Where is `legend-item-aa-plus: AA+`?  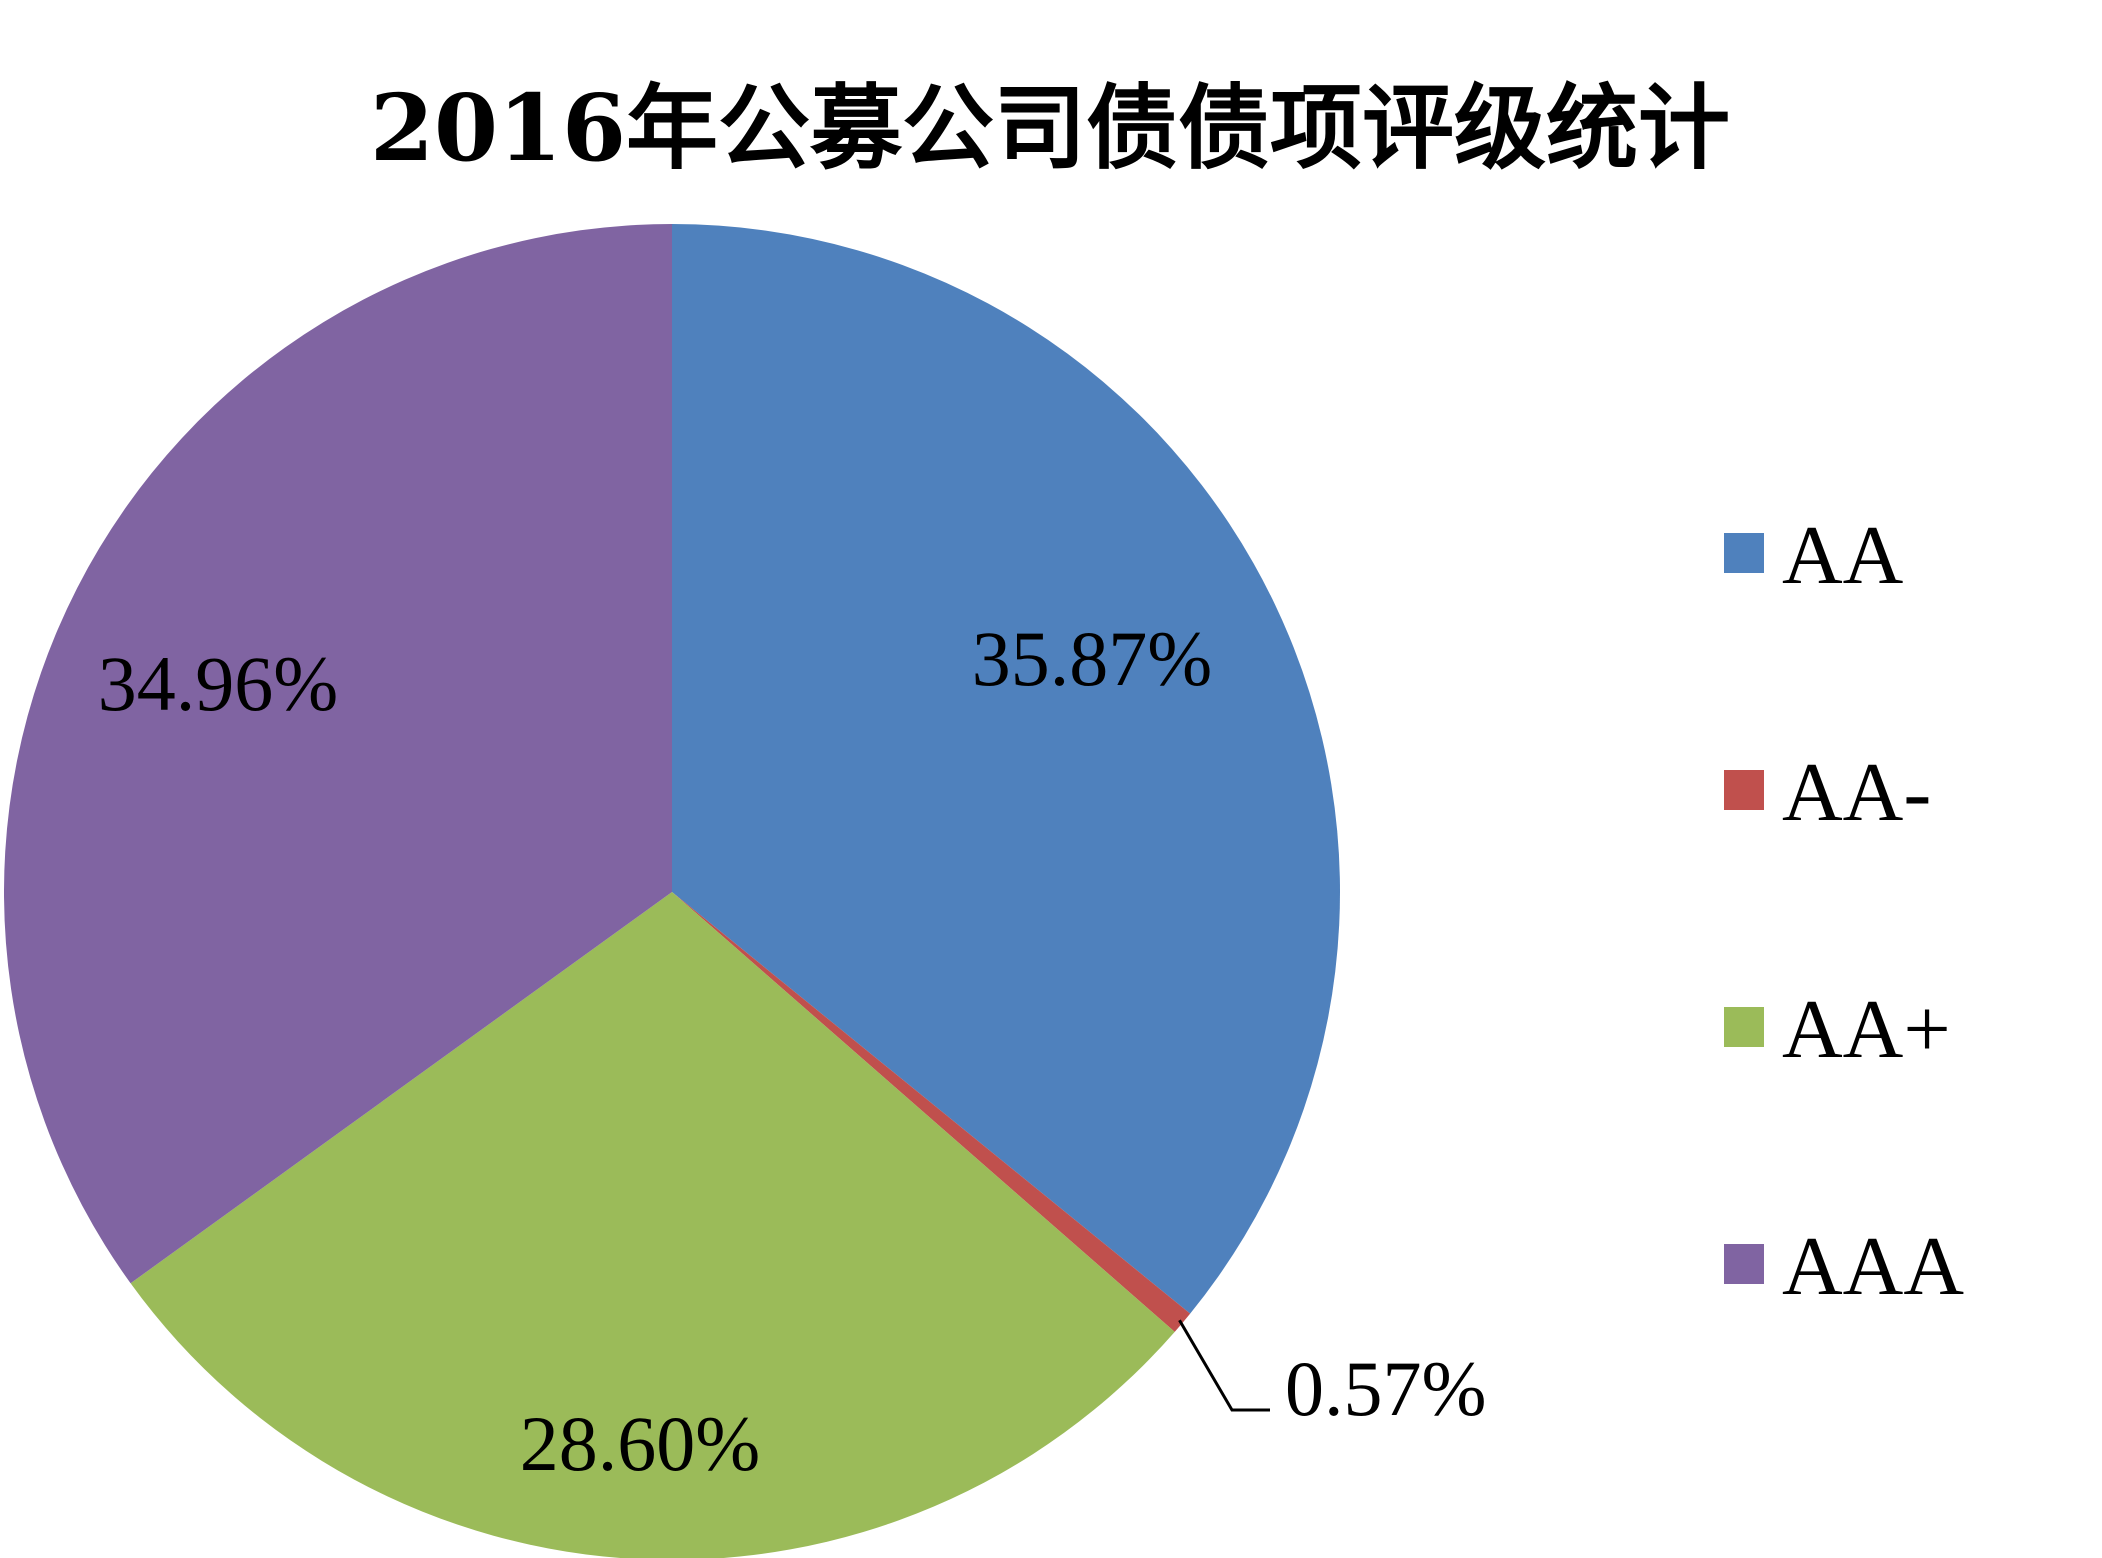 legend-item-aa-plus: AA+ is located at coordinates (1837, 1029).